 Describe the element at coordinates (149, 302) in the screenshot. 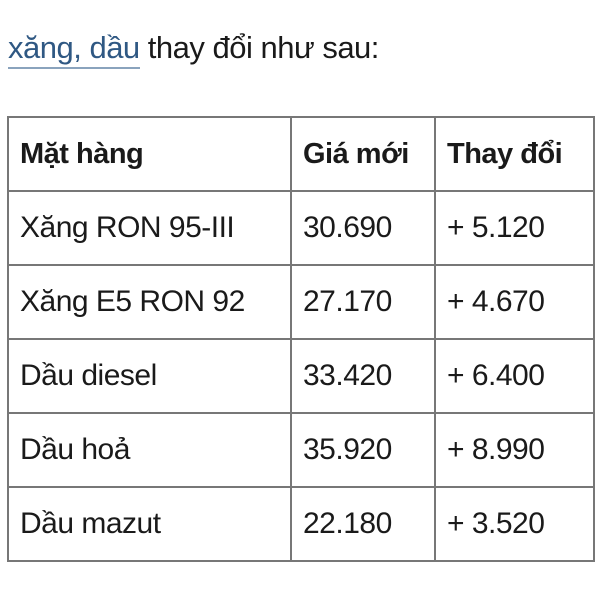

I see `cell-item: Xăng E5 RON 92` at that location.